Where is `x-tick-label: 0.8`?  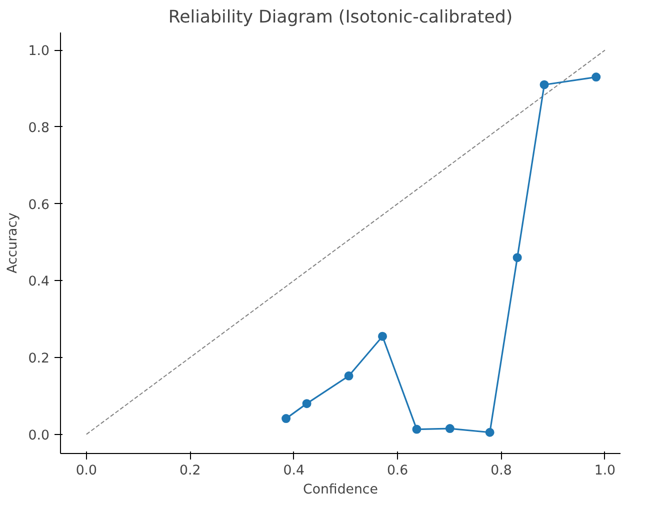 x-tick-label: 0.8 is located at coordinates (501, 471).